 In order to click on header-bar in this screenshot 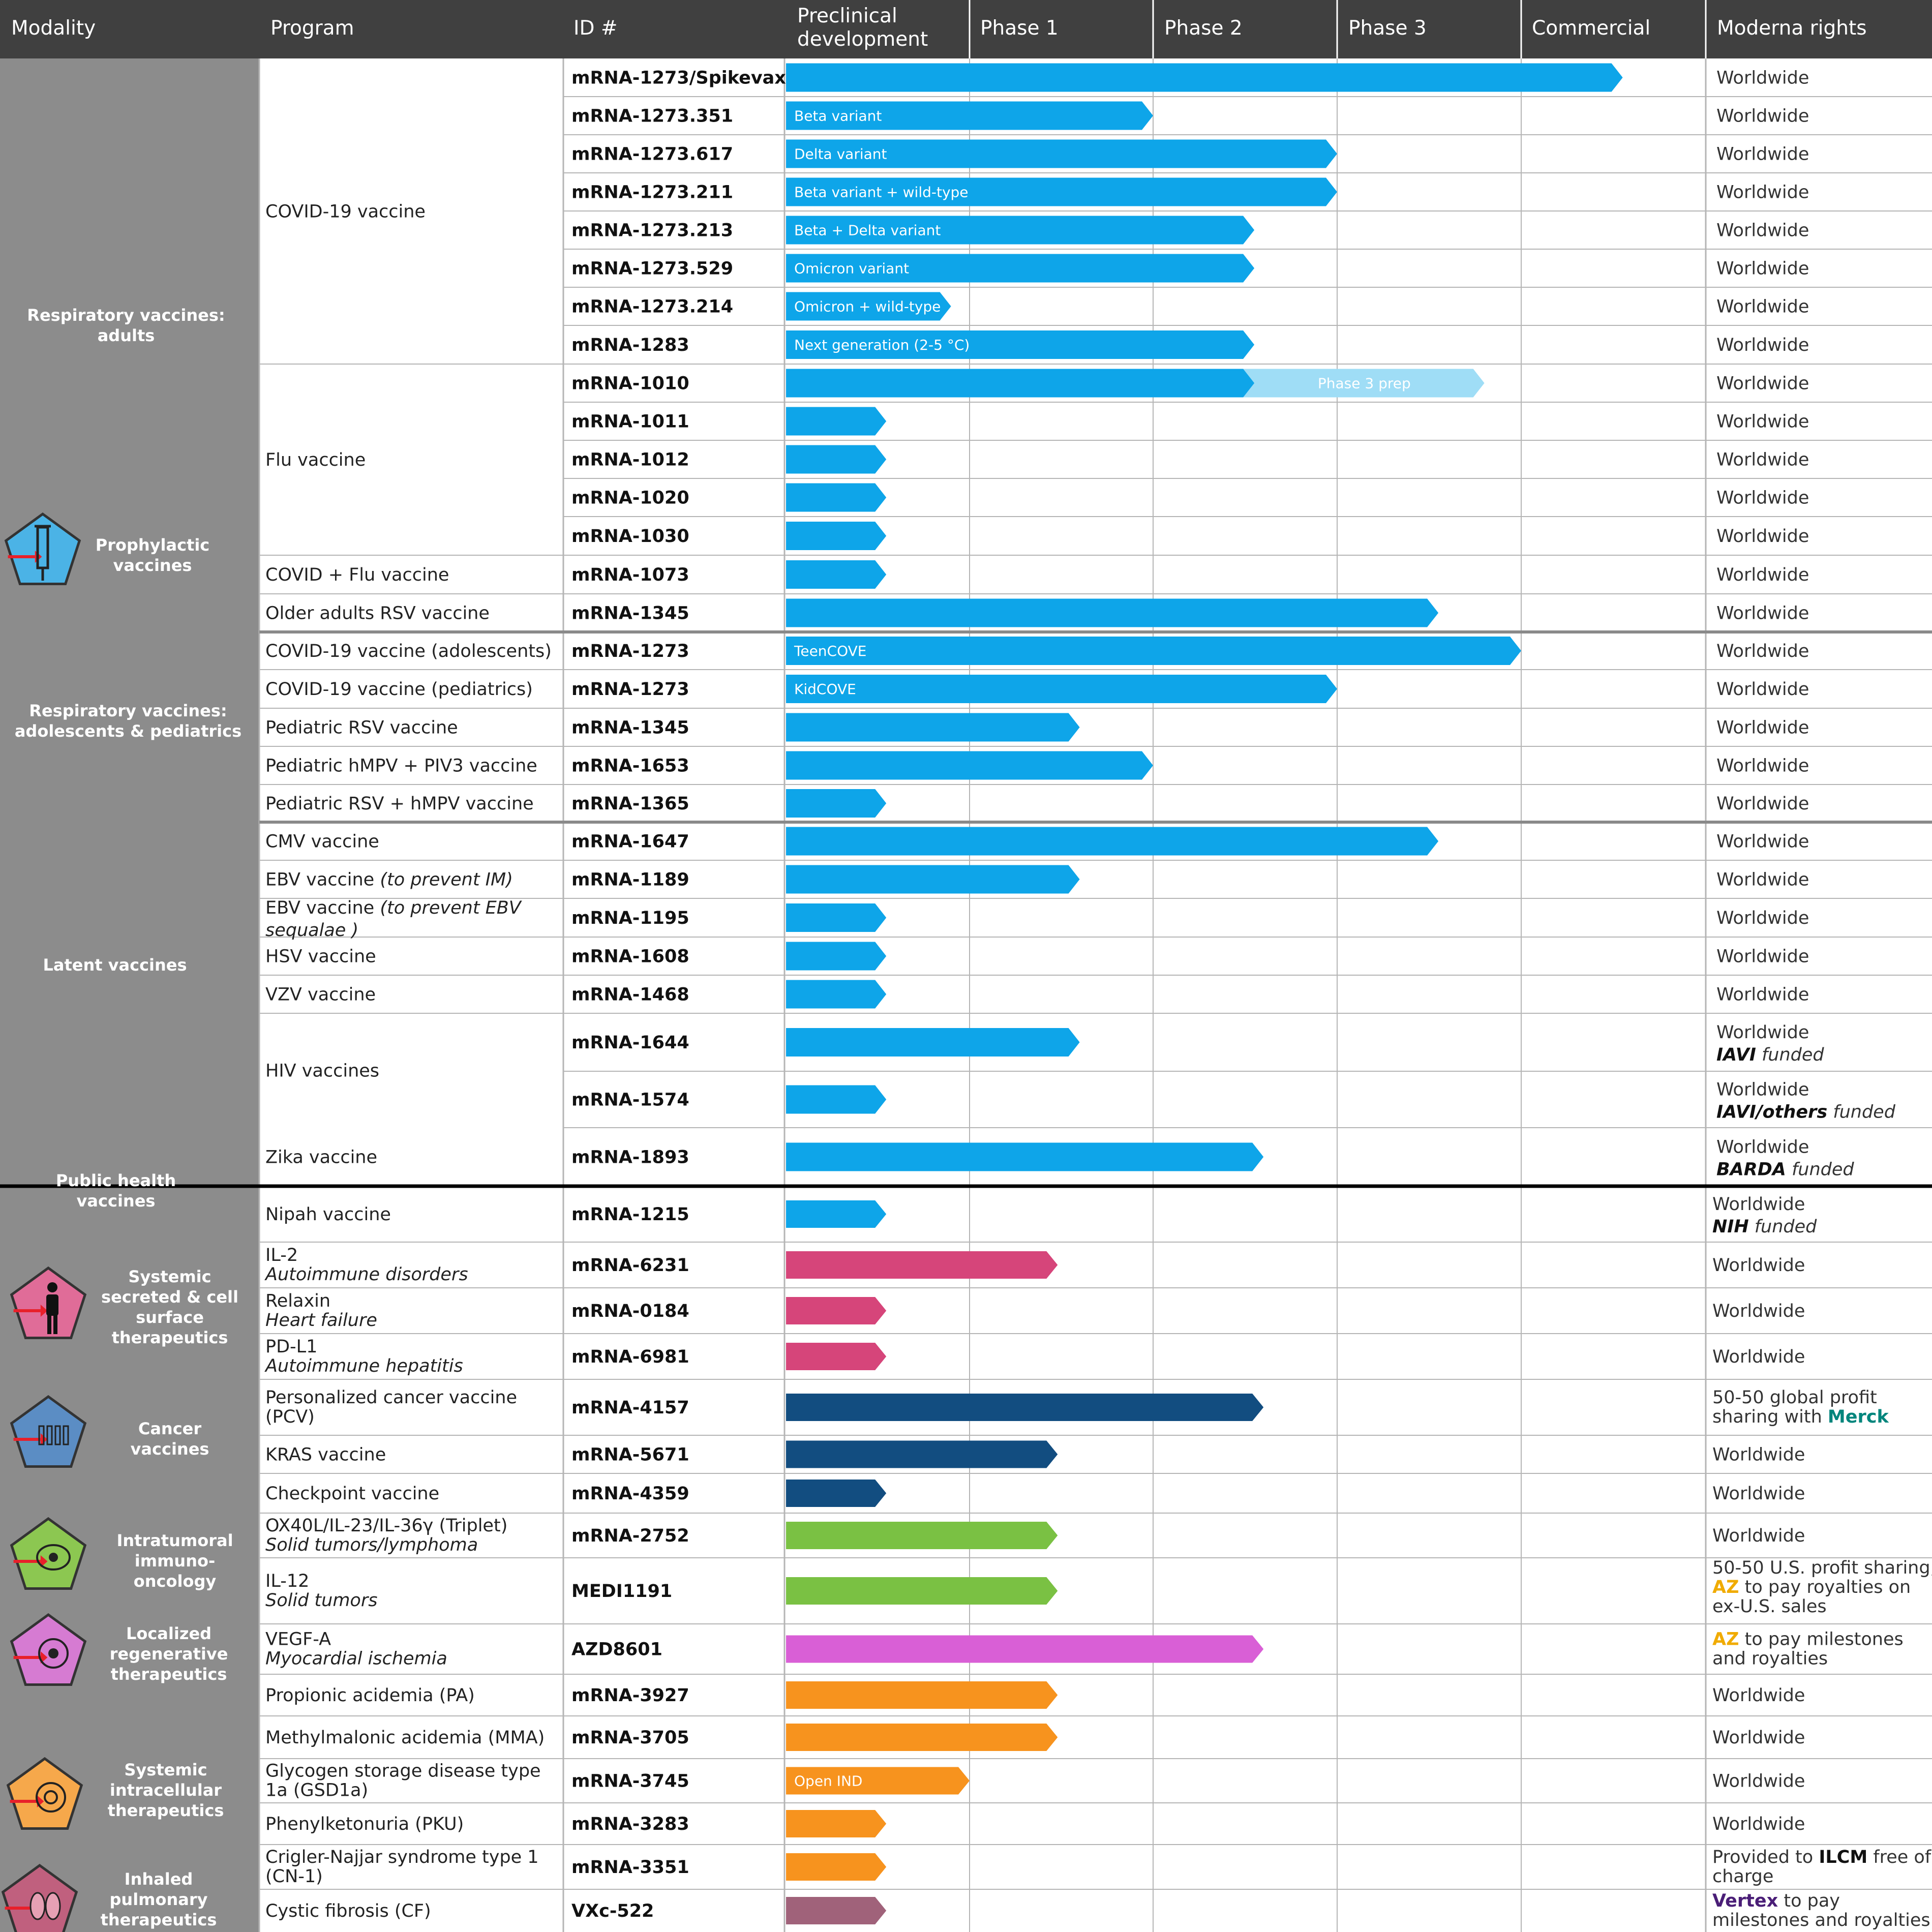, I will do `click(966, 29)`.